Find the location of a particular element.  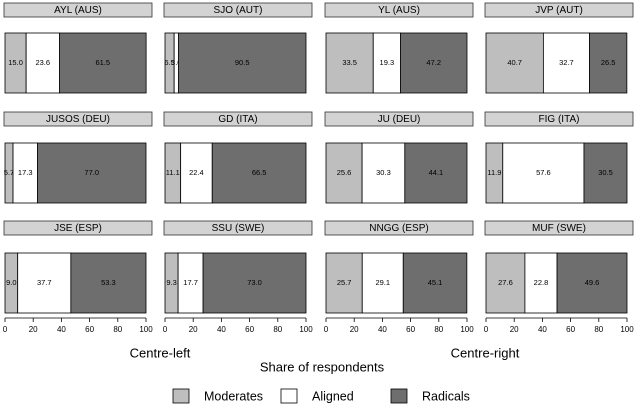

value-label: 15.0 is located at coordinates (15, 62).